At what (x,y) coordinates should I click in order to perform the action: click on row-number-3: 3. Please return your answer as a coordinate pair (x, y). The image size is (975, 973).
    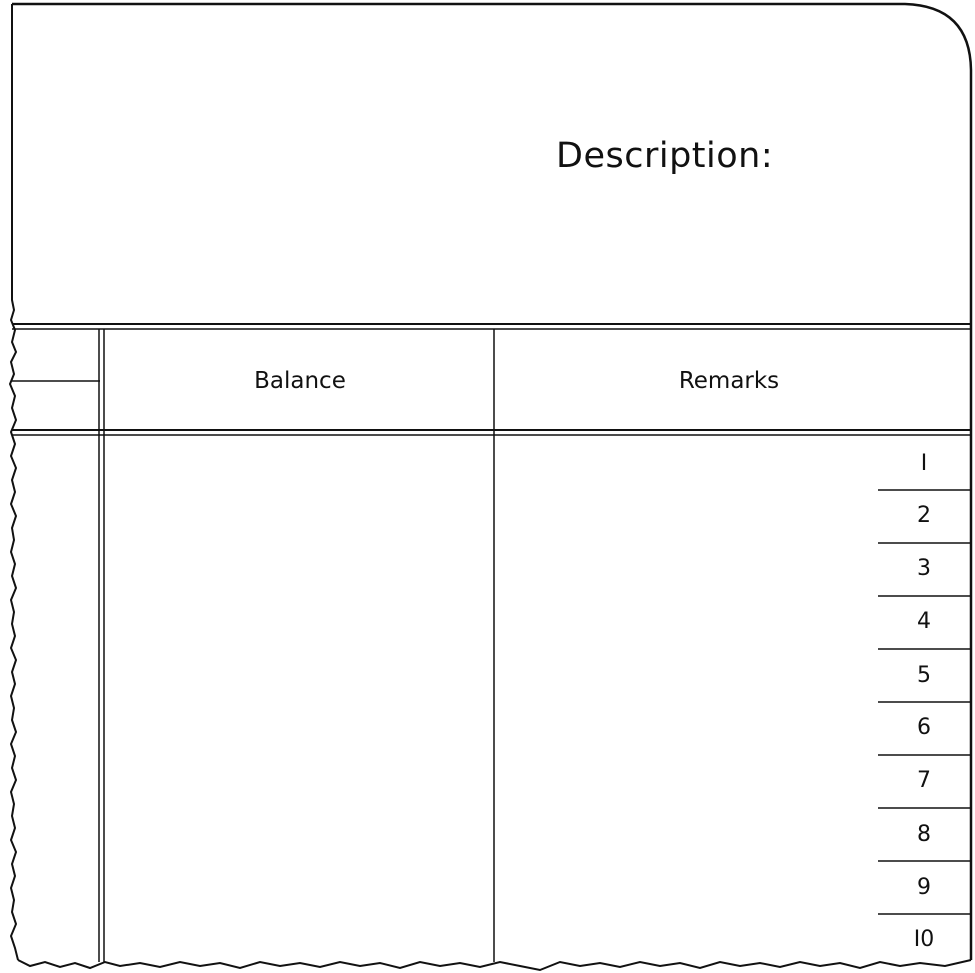
    Looking at the image, I should click on (924, 568).